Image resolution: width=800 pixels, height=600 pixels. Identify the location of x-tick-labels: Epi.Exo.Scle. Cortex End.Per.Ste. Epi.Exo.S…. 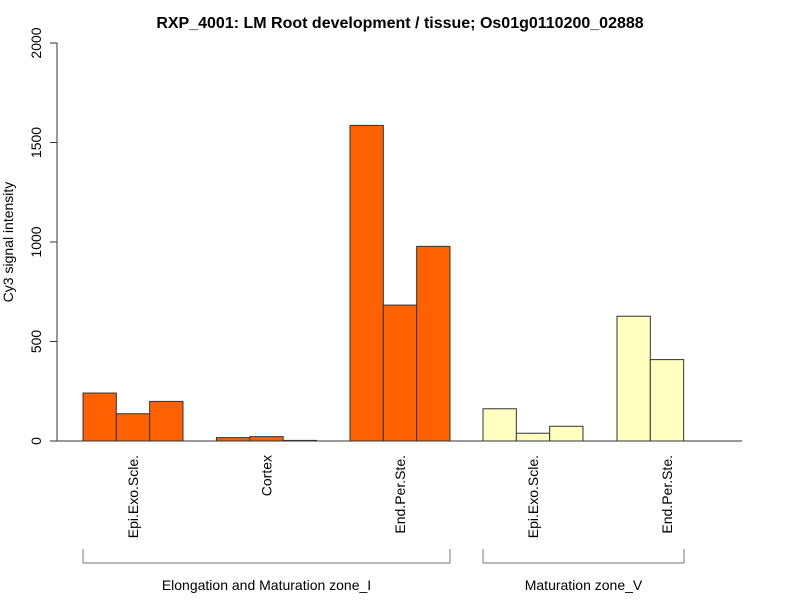
(400, 496).